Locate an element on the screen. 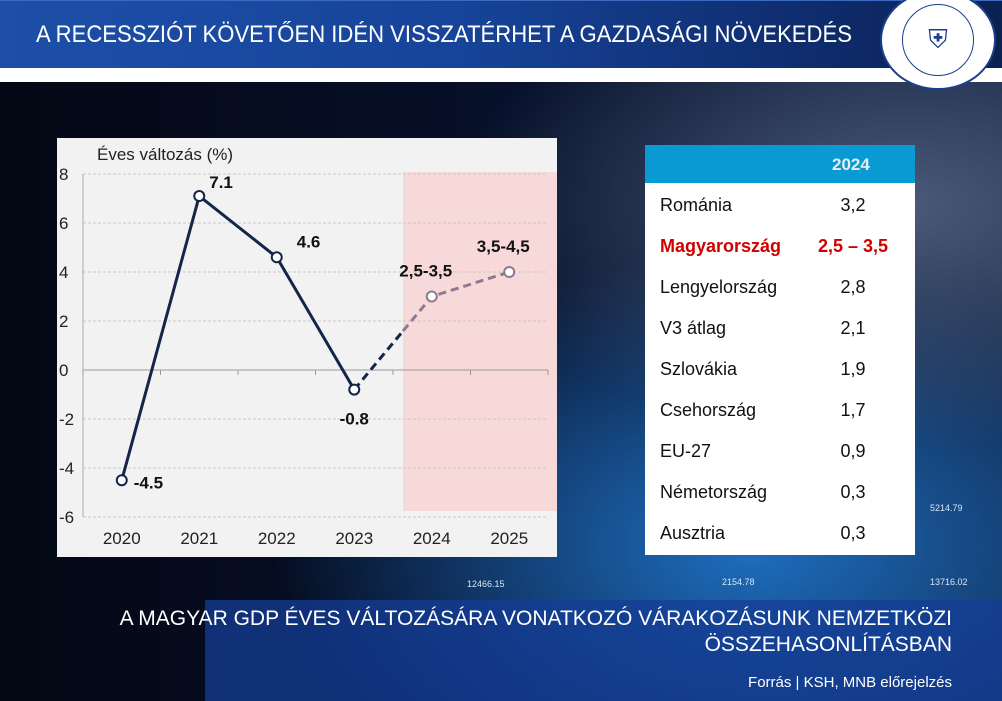  growth-value: 0,9 is located at coordinates (853, 451).